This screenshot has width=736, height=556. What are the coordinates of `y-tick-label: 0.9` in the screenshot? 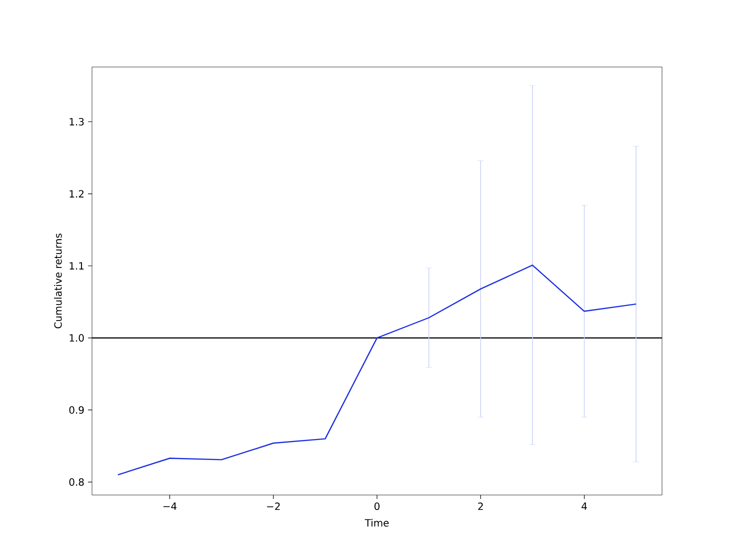 It's located at (76, 410).